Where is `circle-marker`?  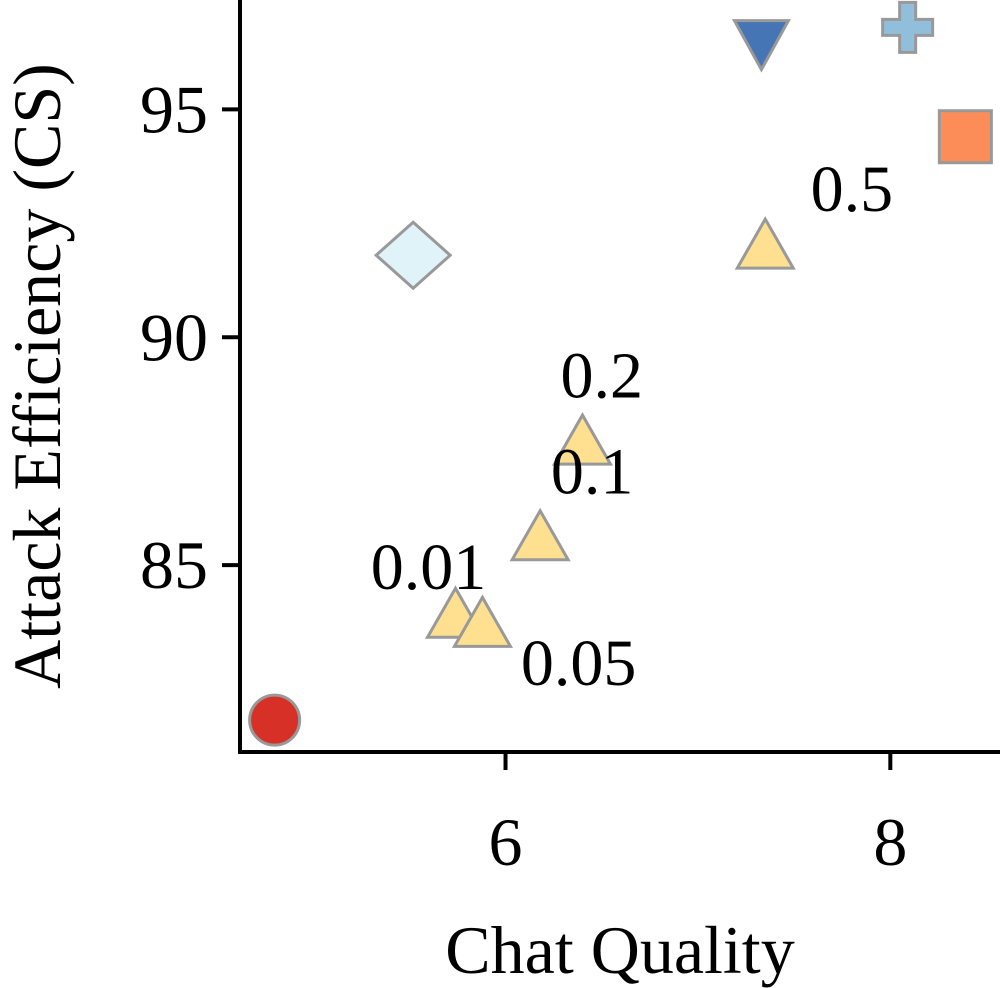 circle-marker is located at coordinates (275, 720).